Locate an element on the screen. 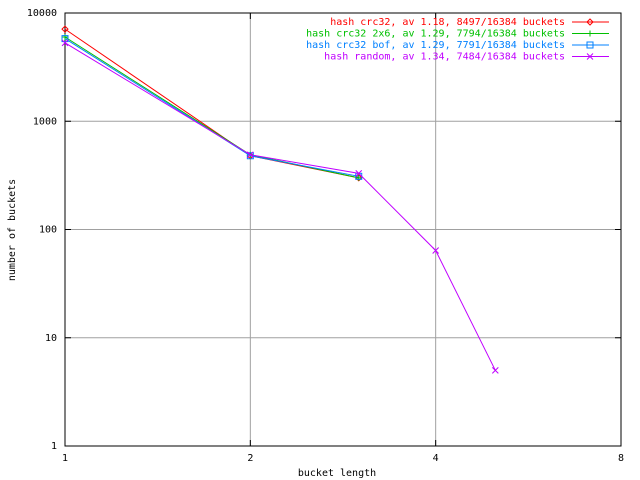 The width and height of the screenshot is (640, 480). y-tick-label: 100 is located at coordinates (48, 230).